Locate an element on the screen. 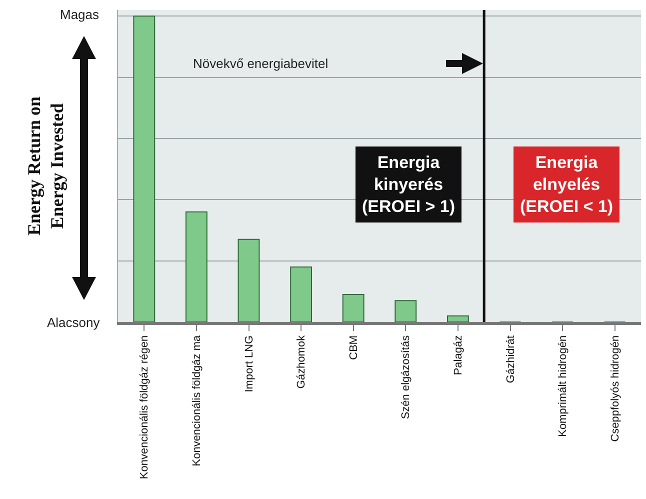 The height and width of the screenshot is (499, 646). x-tick-label: Komprimált hidrogén is located at coordinates (563, 386).